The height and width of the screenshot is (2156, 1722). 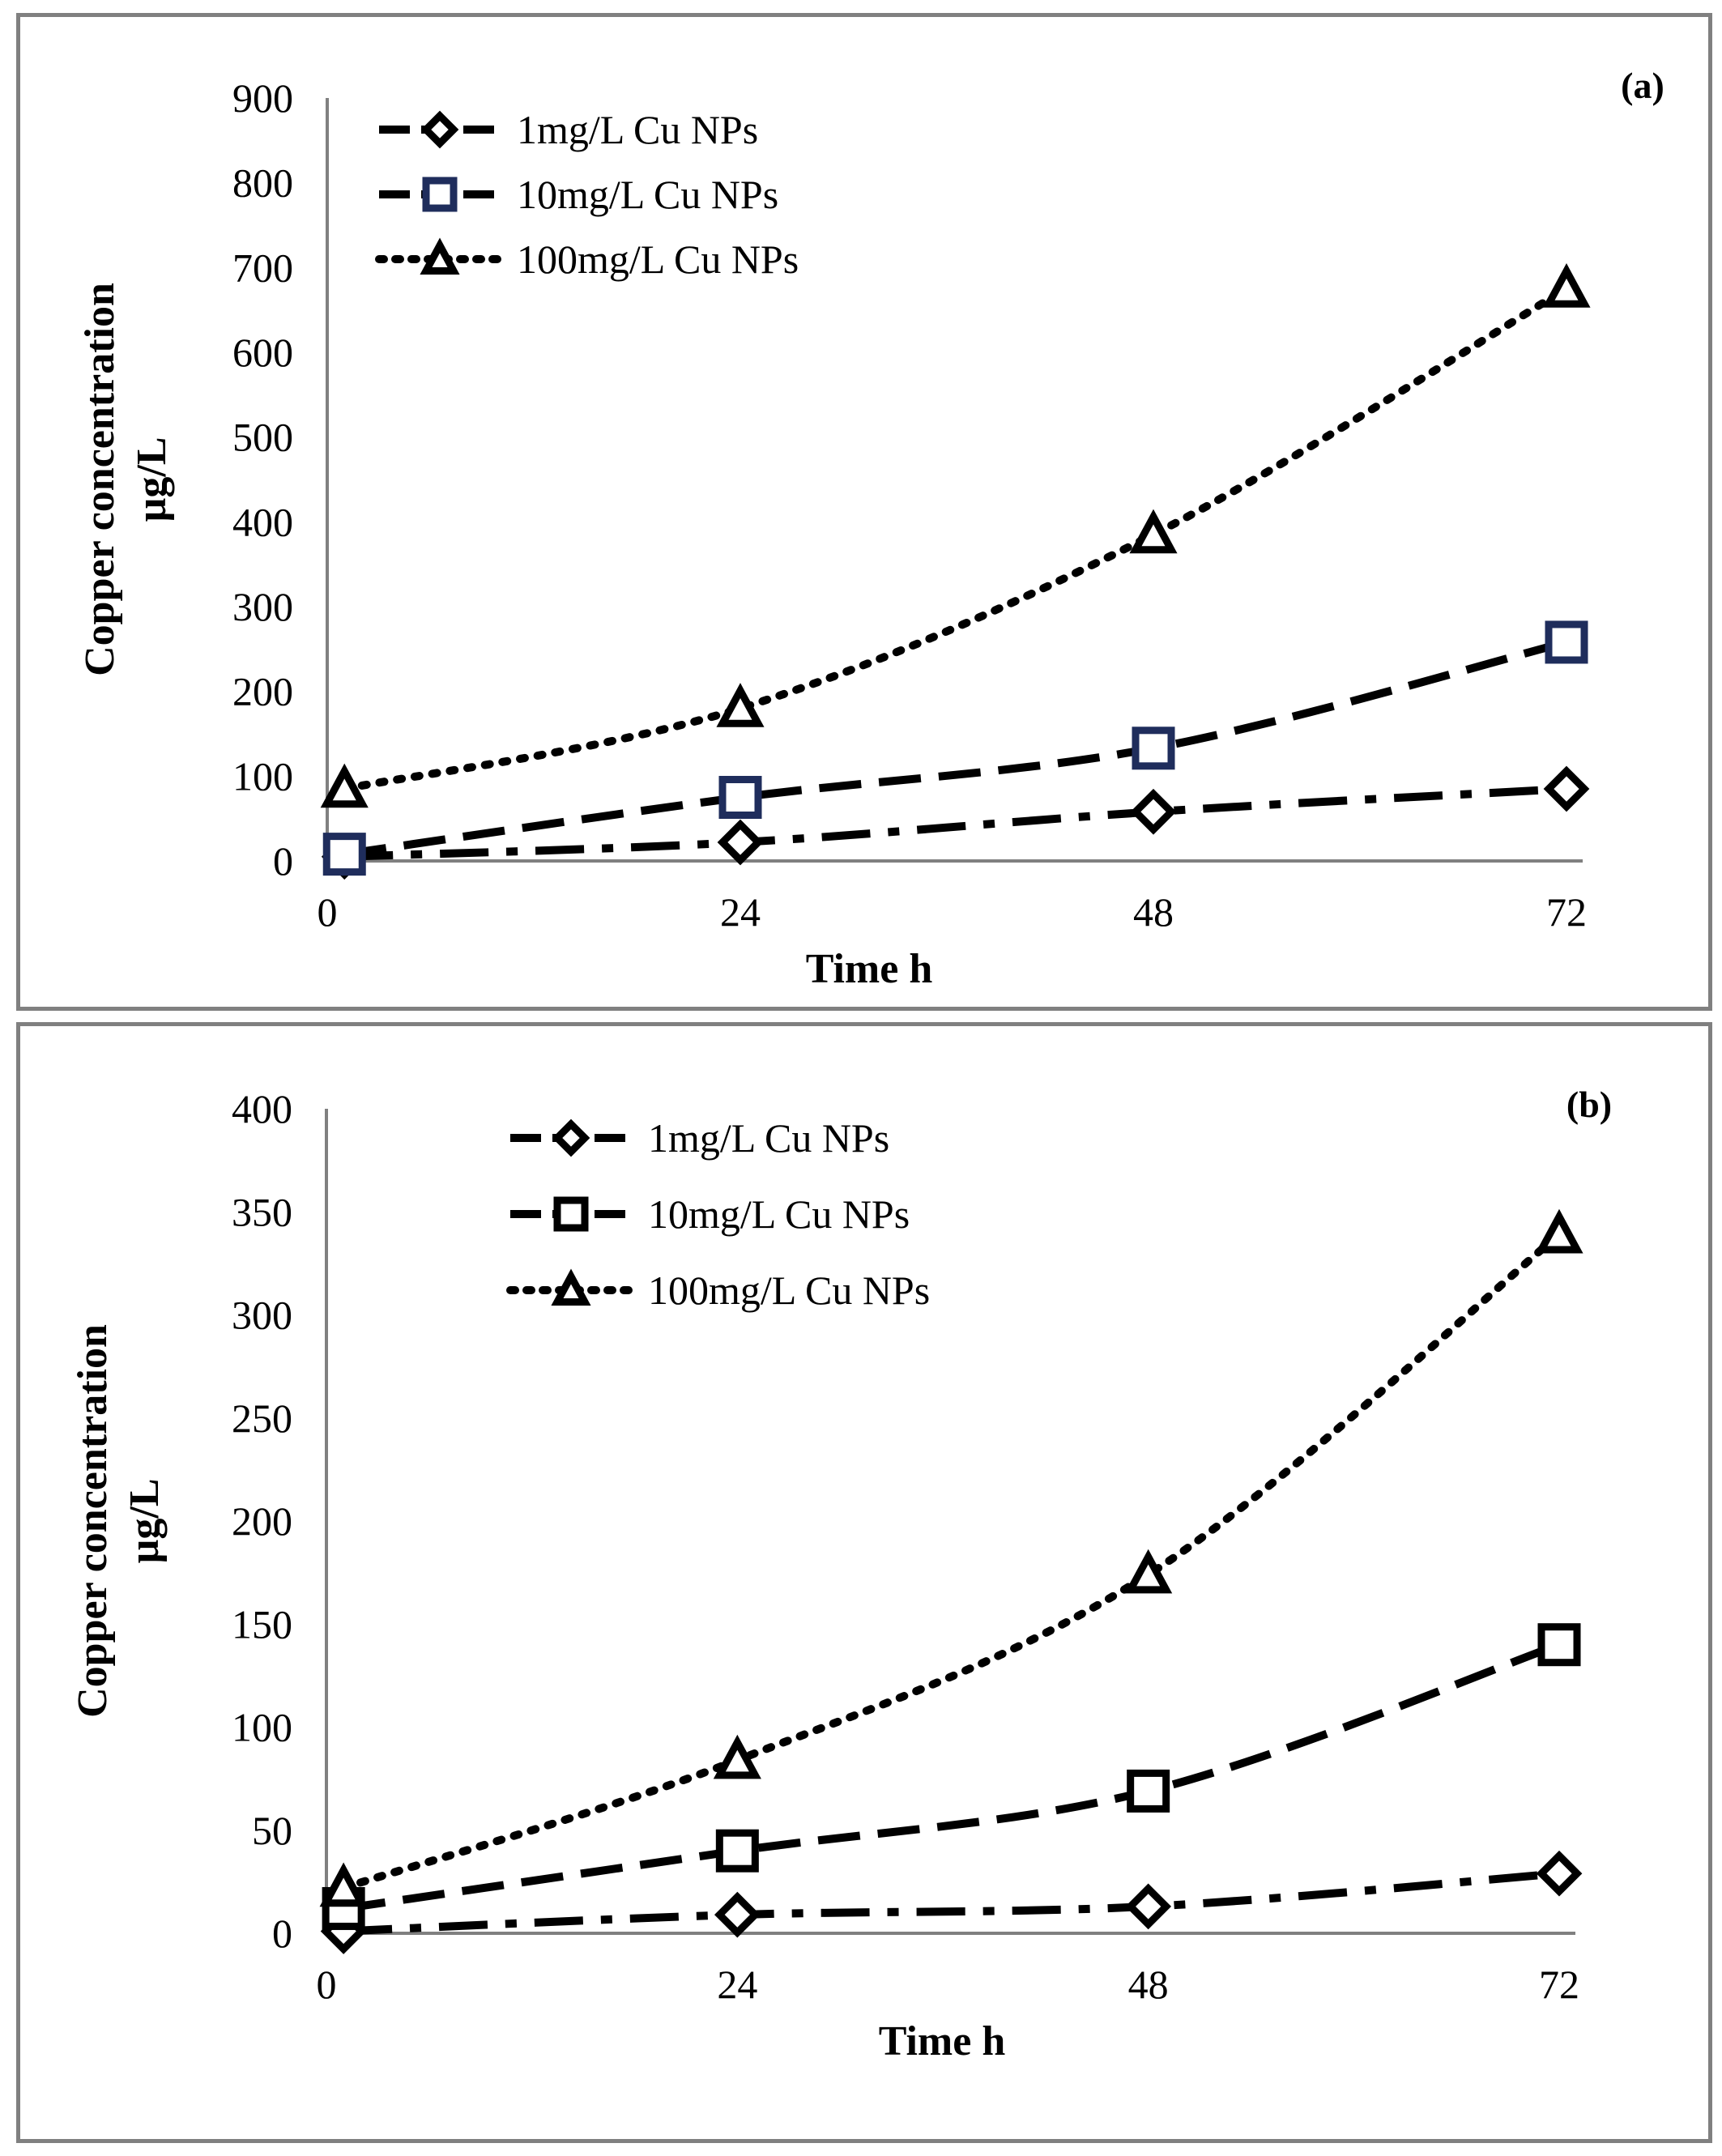 I want to click on a-x-tick-label: 0, so click(x=328, y=912).